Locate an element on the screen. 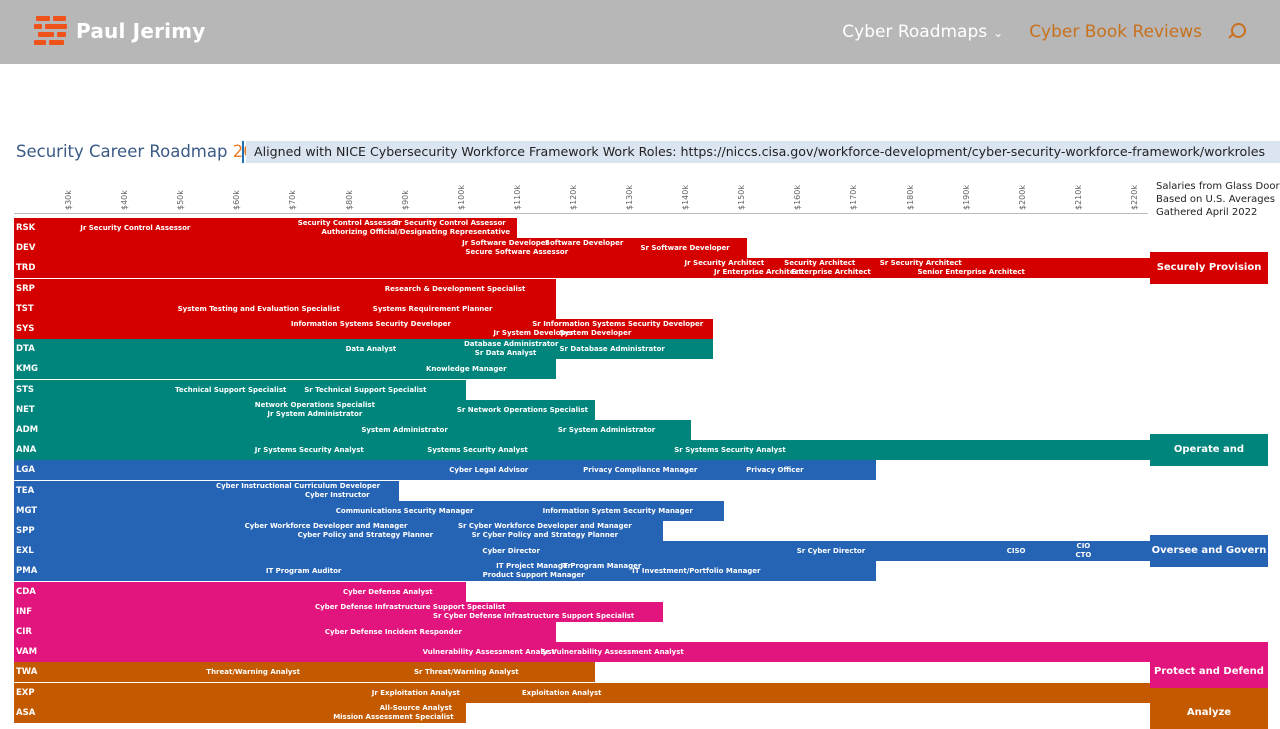 The image size is (1280, 729). role-label: Knowledge Manager is located at coordinates (466, 369).